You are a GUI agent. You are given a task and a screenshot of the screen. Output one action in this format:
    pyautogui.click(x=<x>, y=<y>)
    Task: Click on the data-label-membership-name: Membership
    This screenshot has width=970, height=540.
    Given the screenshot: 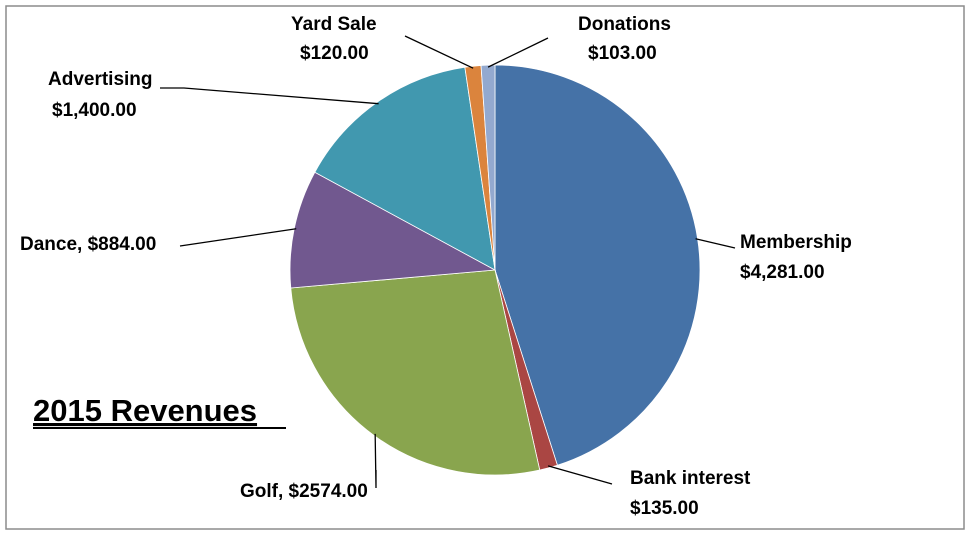 What is the action you would take?
    pyautogui.click(x=796, y=242)
    